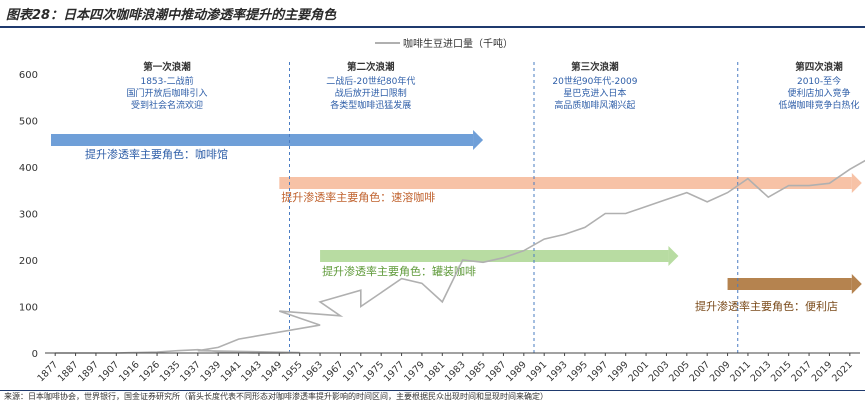 The height and width of the screenshot is (402, 865). What do you see at coordinates (516, 371) in the screenshot?
I see `x-tick-label: 1989` at bounding box center [516, 371].